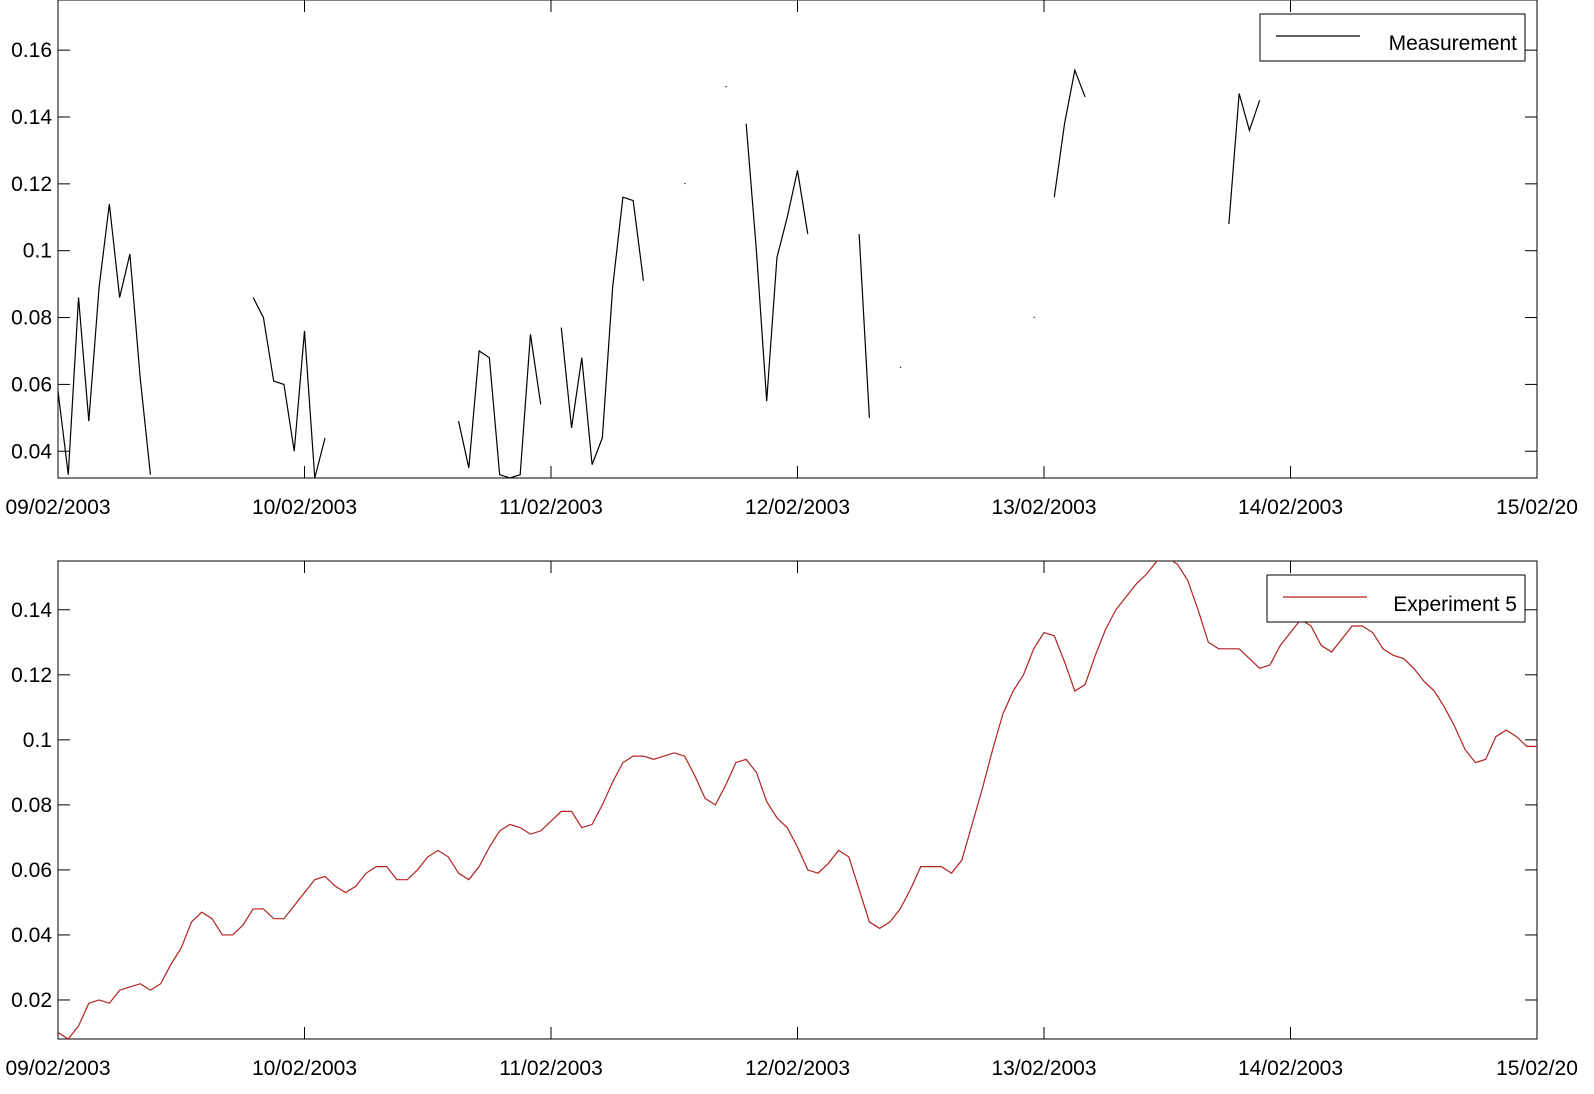  Describe the element at coordinates (31, 50) in the screenshot. I see `y-tick-label: 0.16` at that location.